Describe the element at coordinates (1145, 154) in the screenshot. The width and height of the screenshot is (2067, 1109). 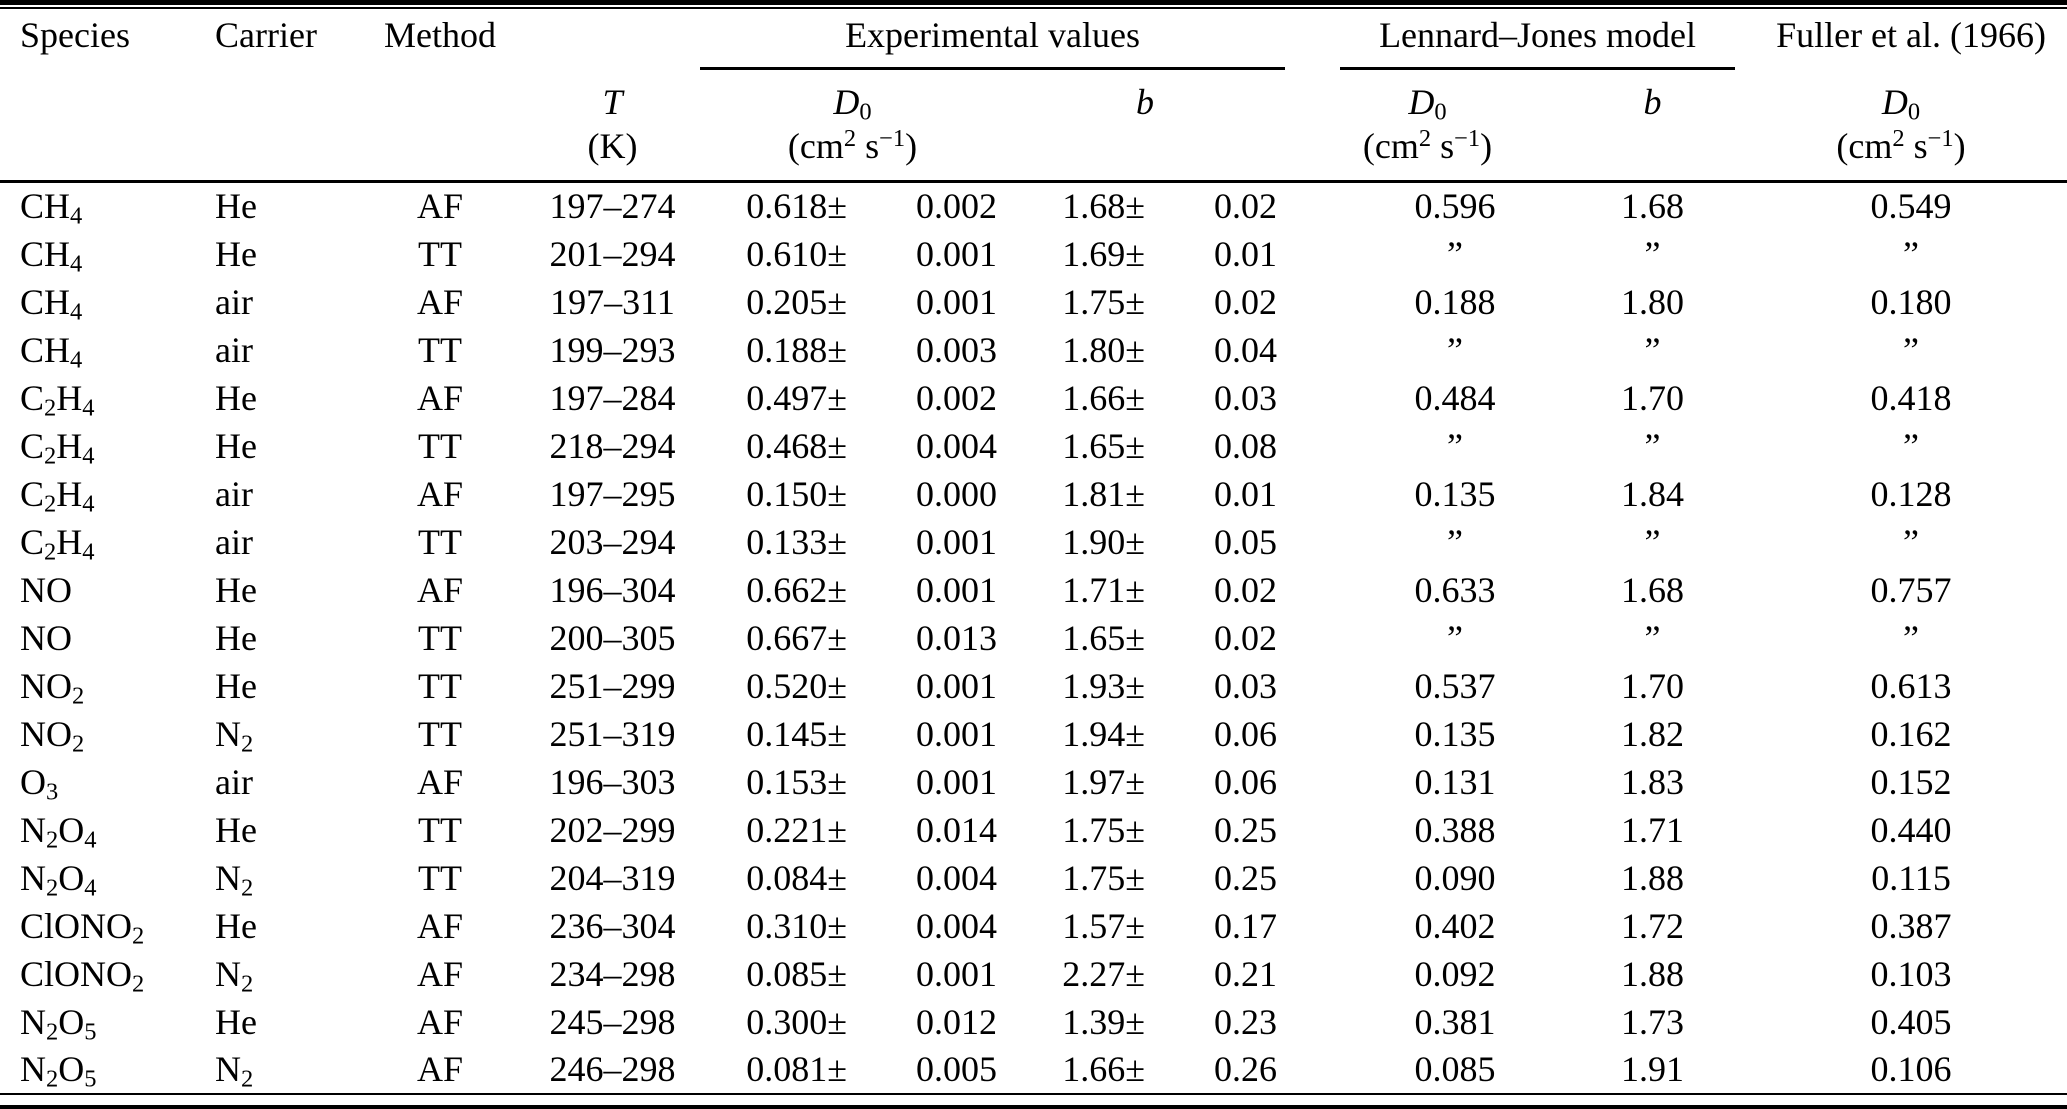
I see `header-b-unit-spacer` at that location.